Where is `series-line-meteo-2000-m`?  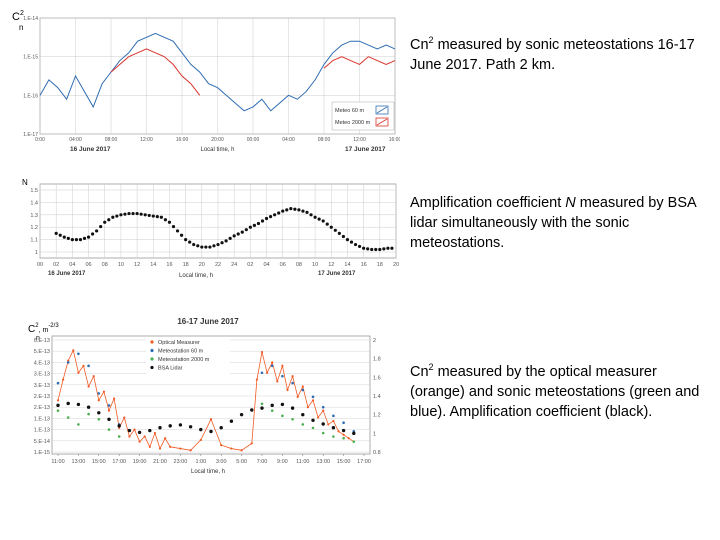 series-line-meteo-2000-m is located at coordinates (359, 62).